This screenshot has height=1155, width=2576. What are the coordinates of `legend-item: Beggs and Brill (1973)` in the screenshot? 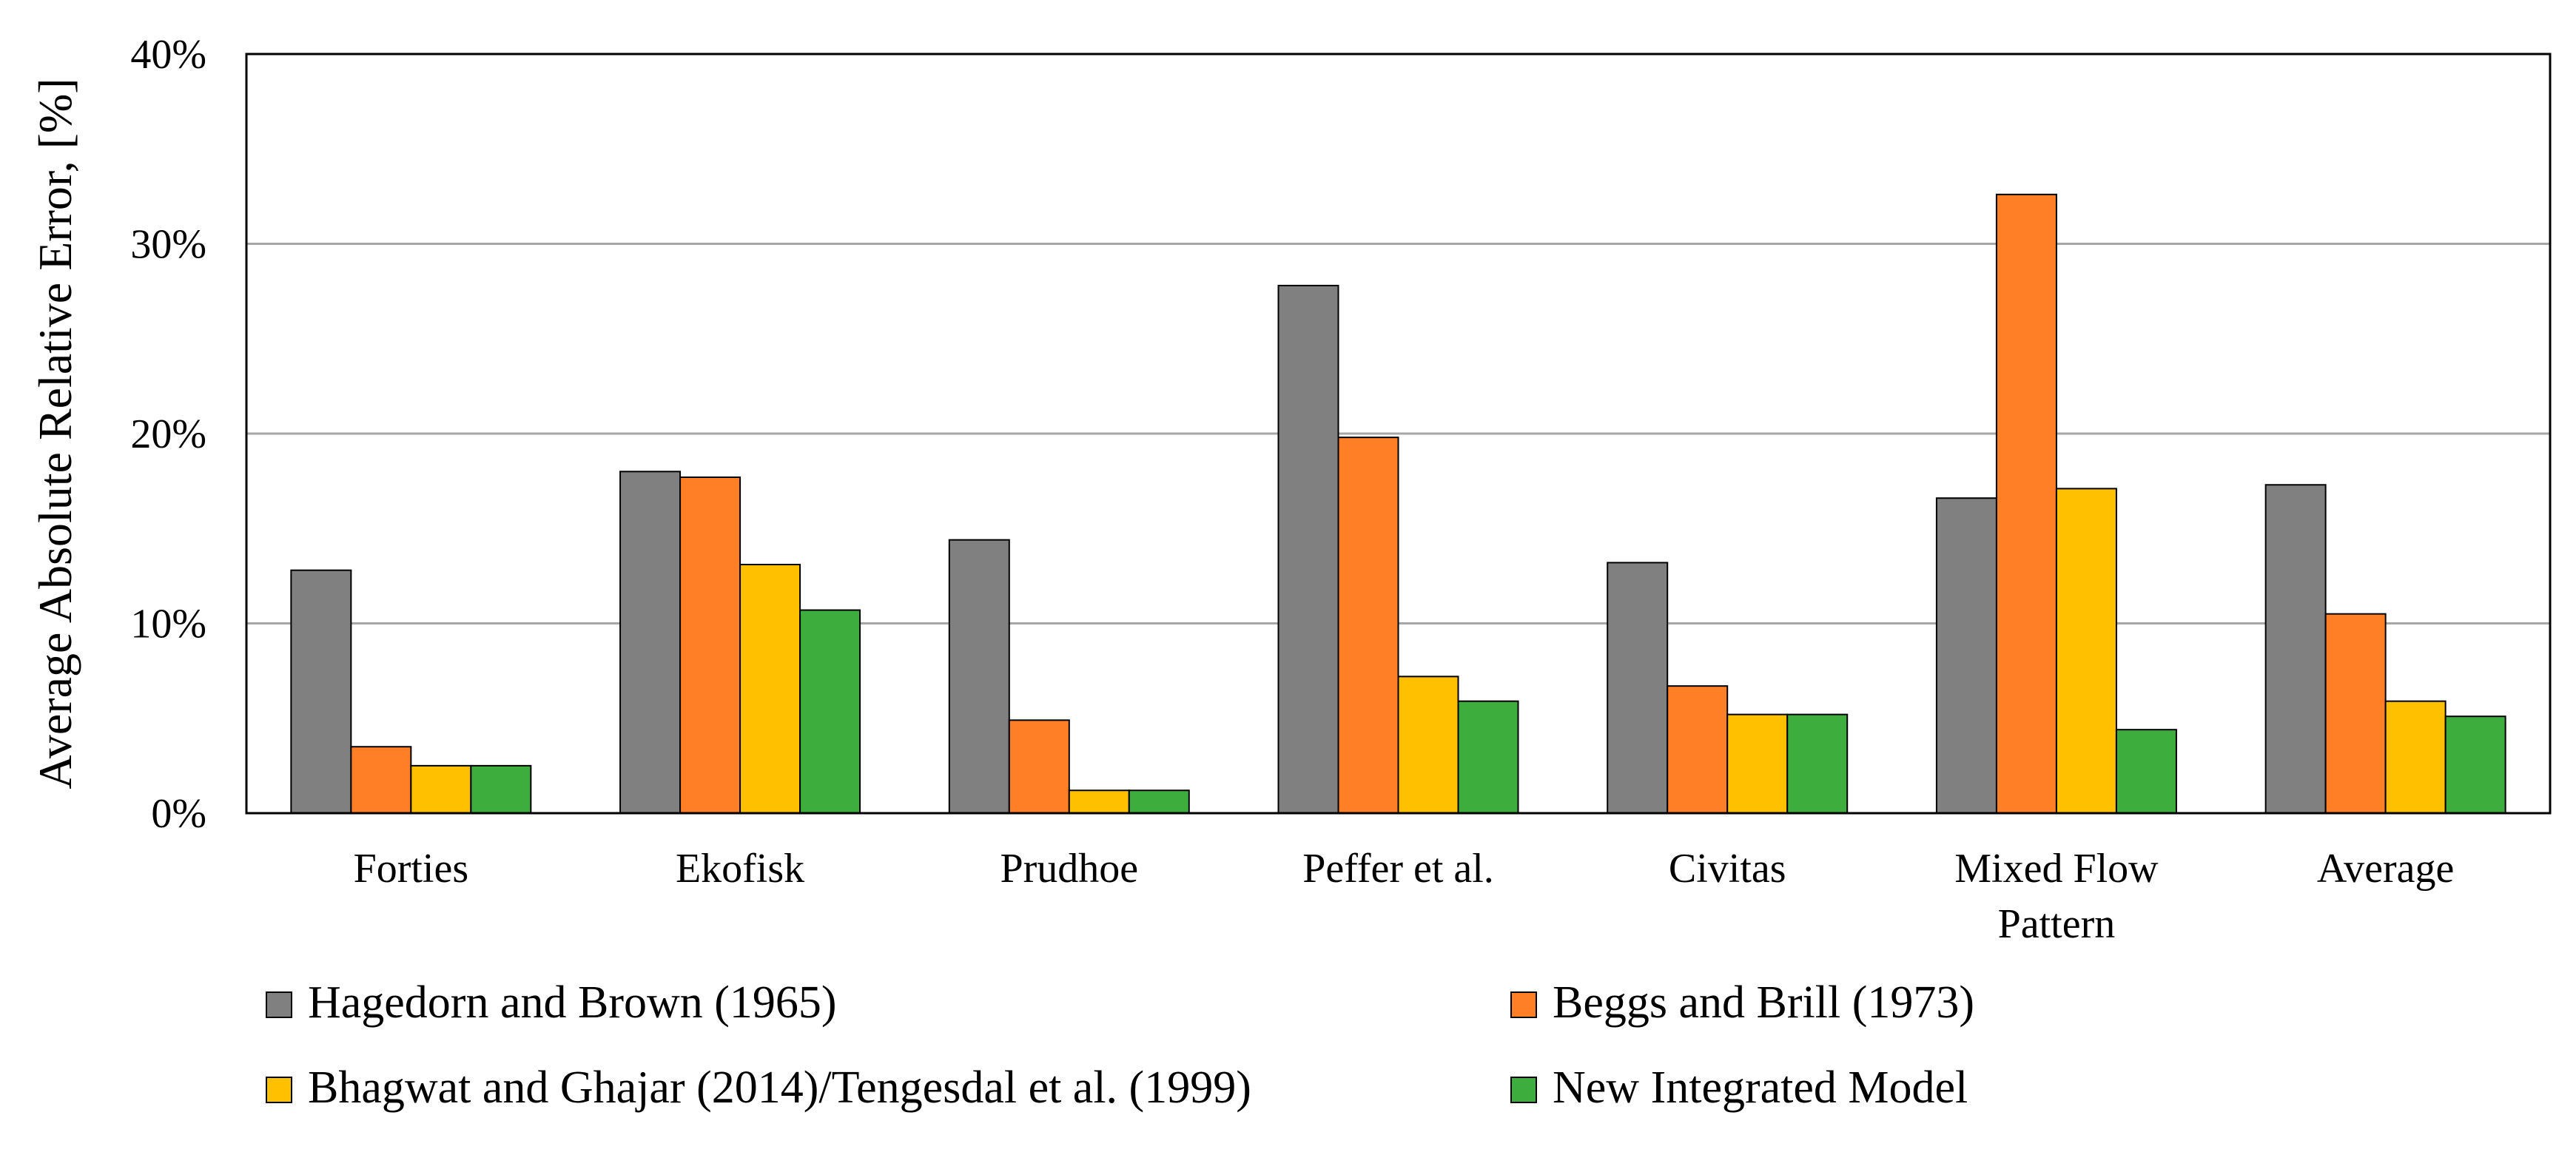 It's located at (1742, 1003).